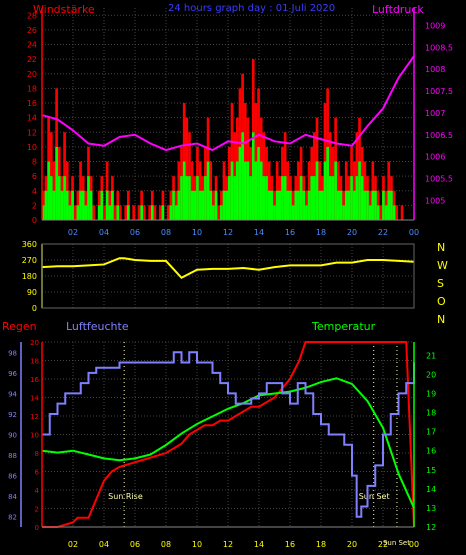 Image resolution: width=466 pixels, height=555 pixels. I want to click on sunset-label-axis: Sun Set, so click(396, 543).